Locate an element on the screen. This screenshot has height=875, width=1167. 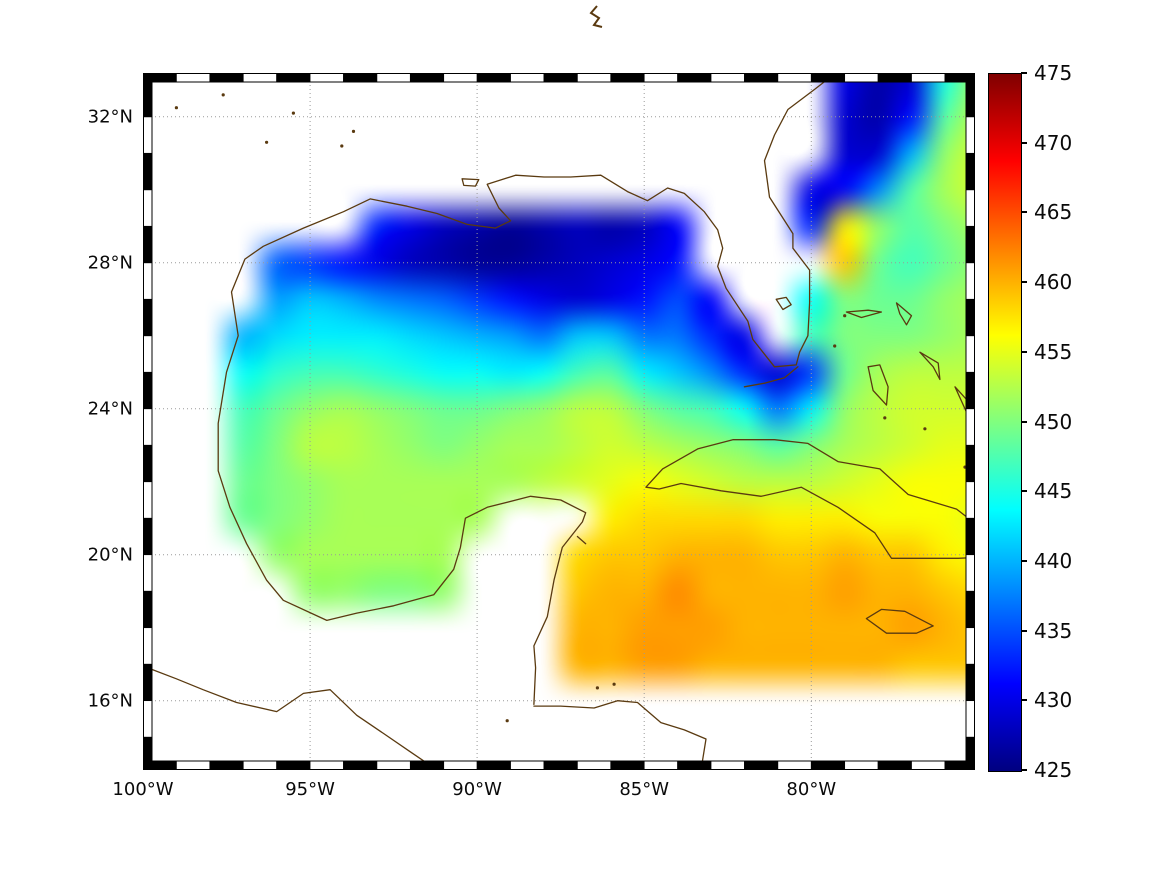
x-tick-label: 100°W is located at coordinates (143, 789).